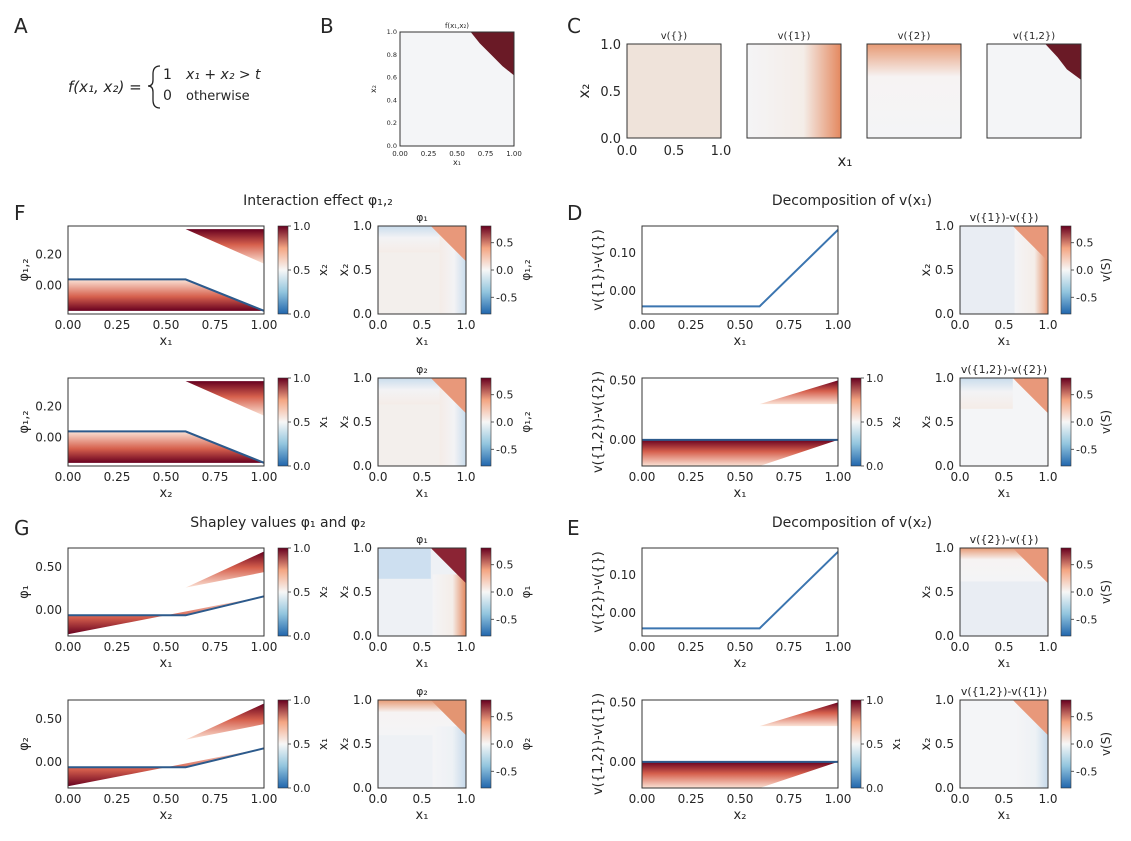  I want to click on G2-band-right, so click(449, 605).